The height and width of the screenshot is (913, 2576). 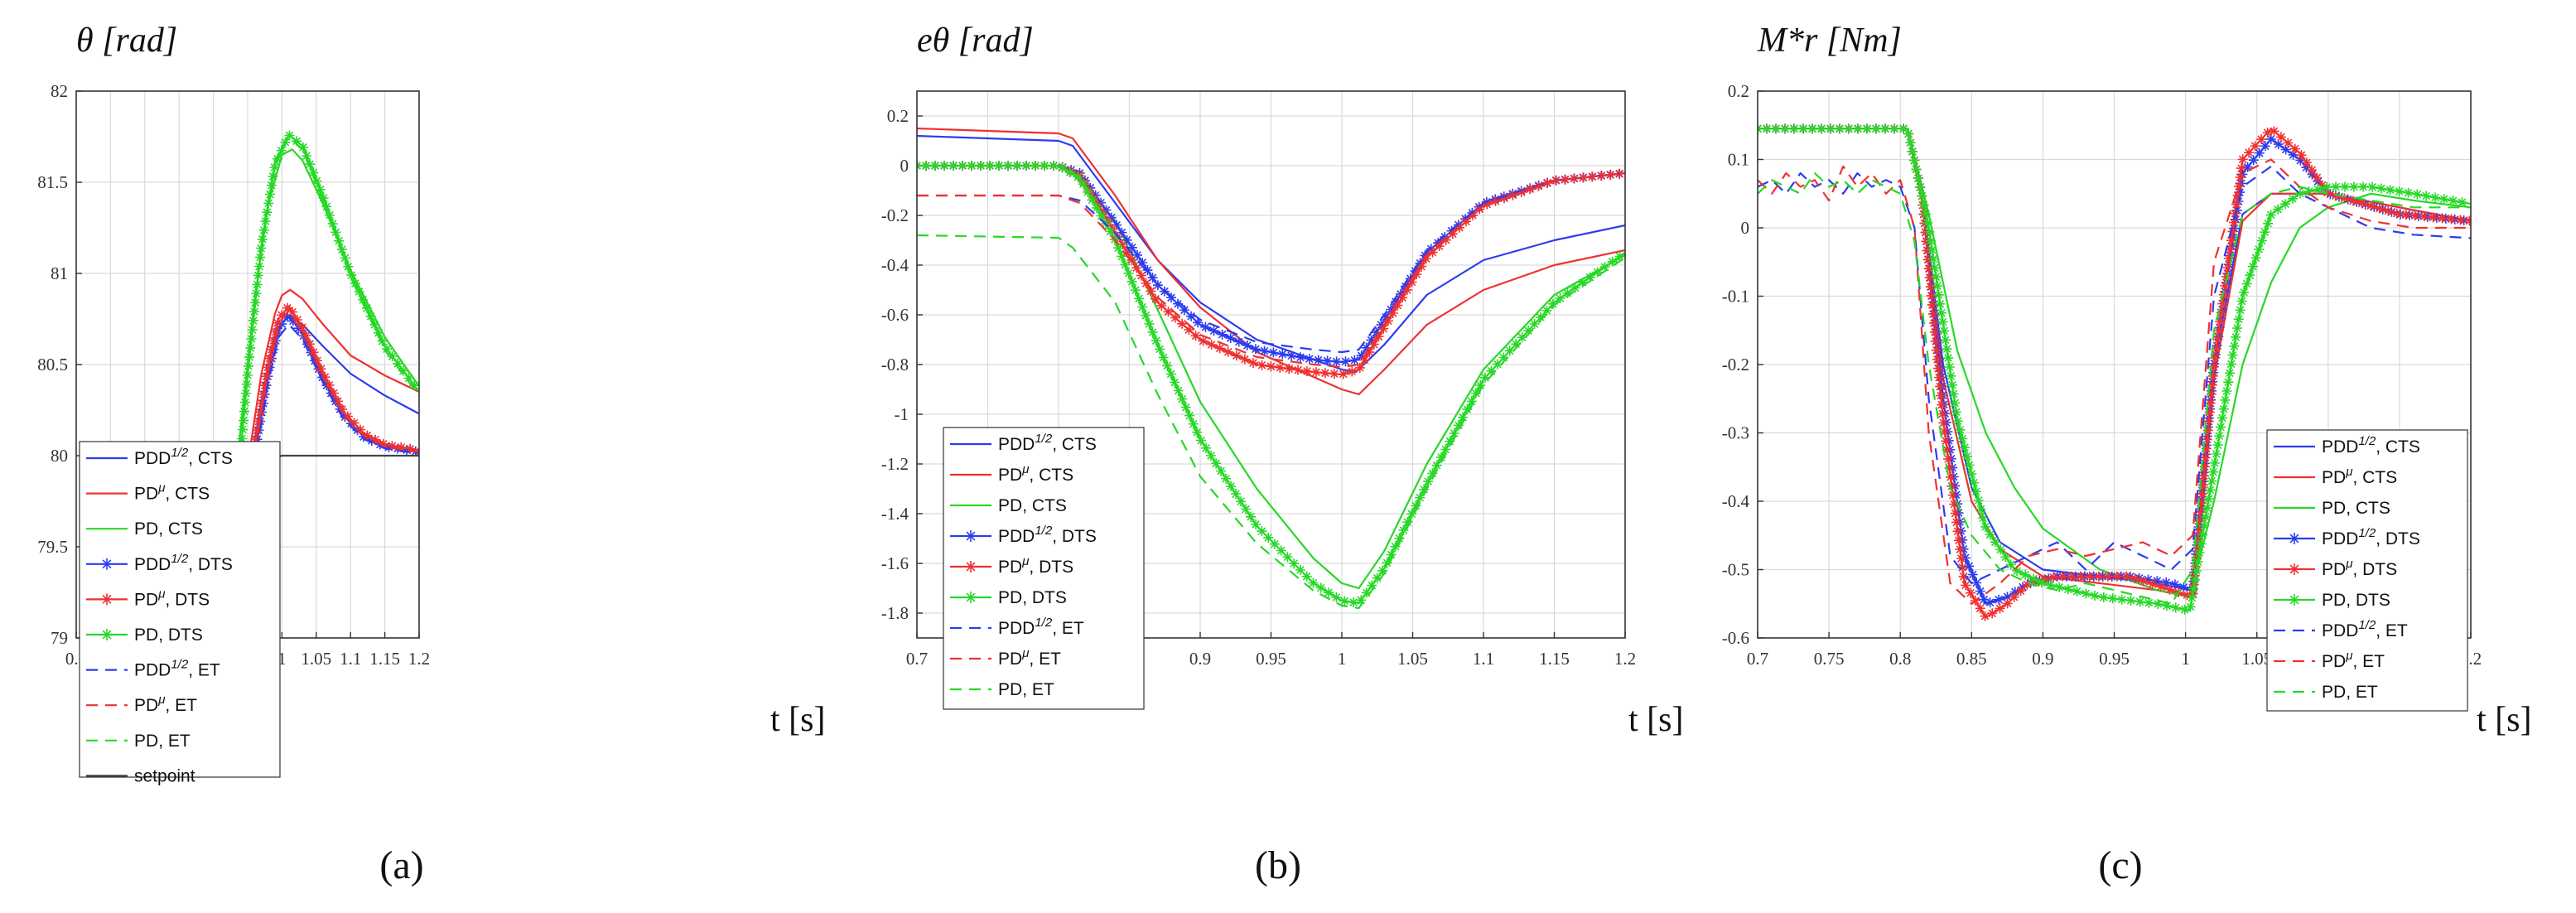 What do you see at coordinates (2347, 537) in the screenshot?
I see `legend-entry: PDD1/2, DTS` at bounding box center [2347, 537].